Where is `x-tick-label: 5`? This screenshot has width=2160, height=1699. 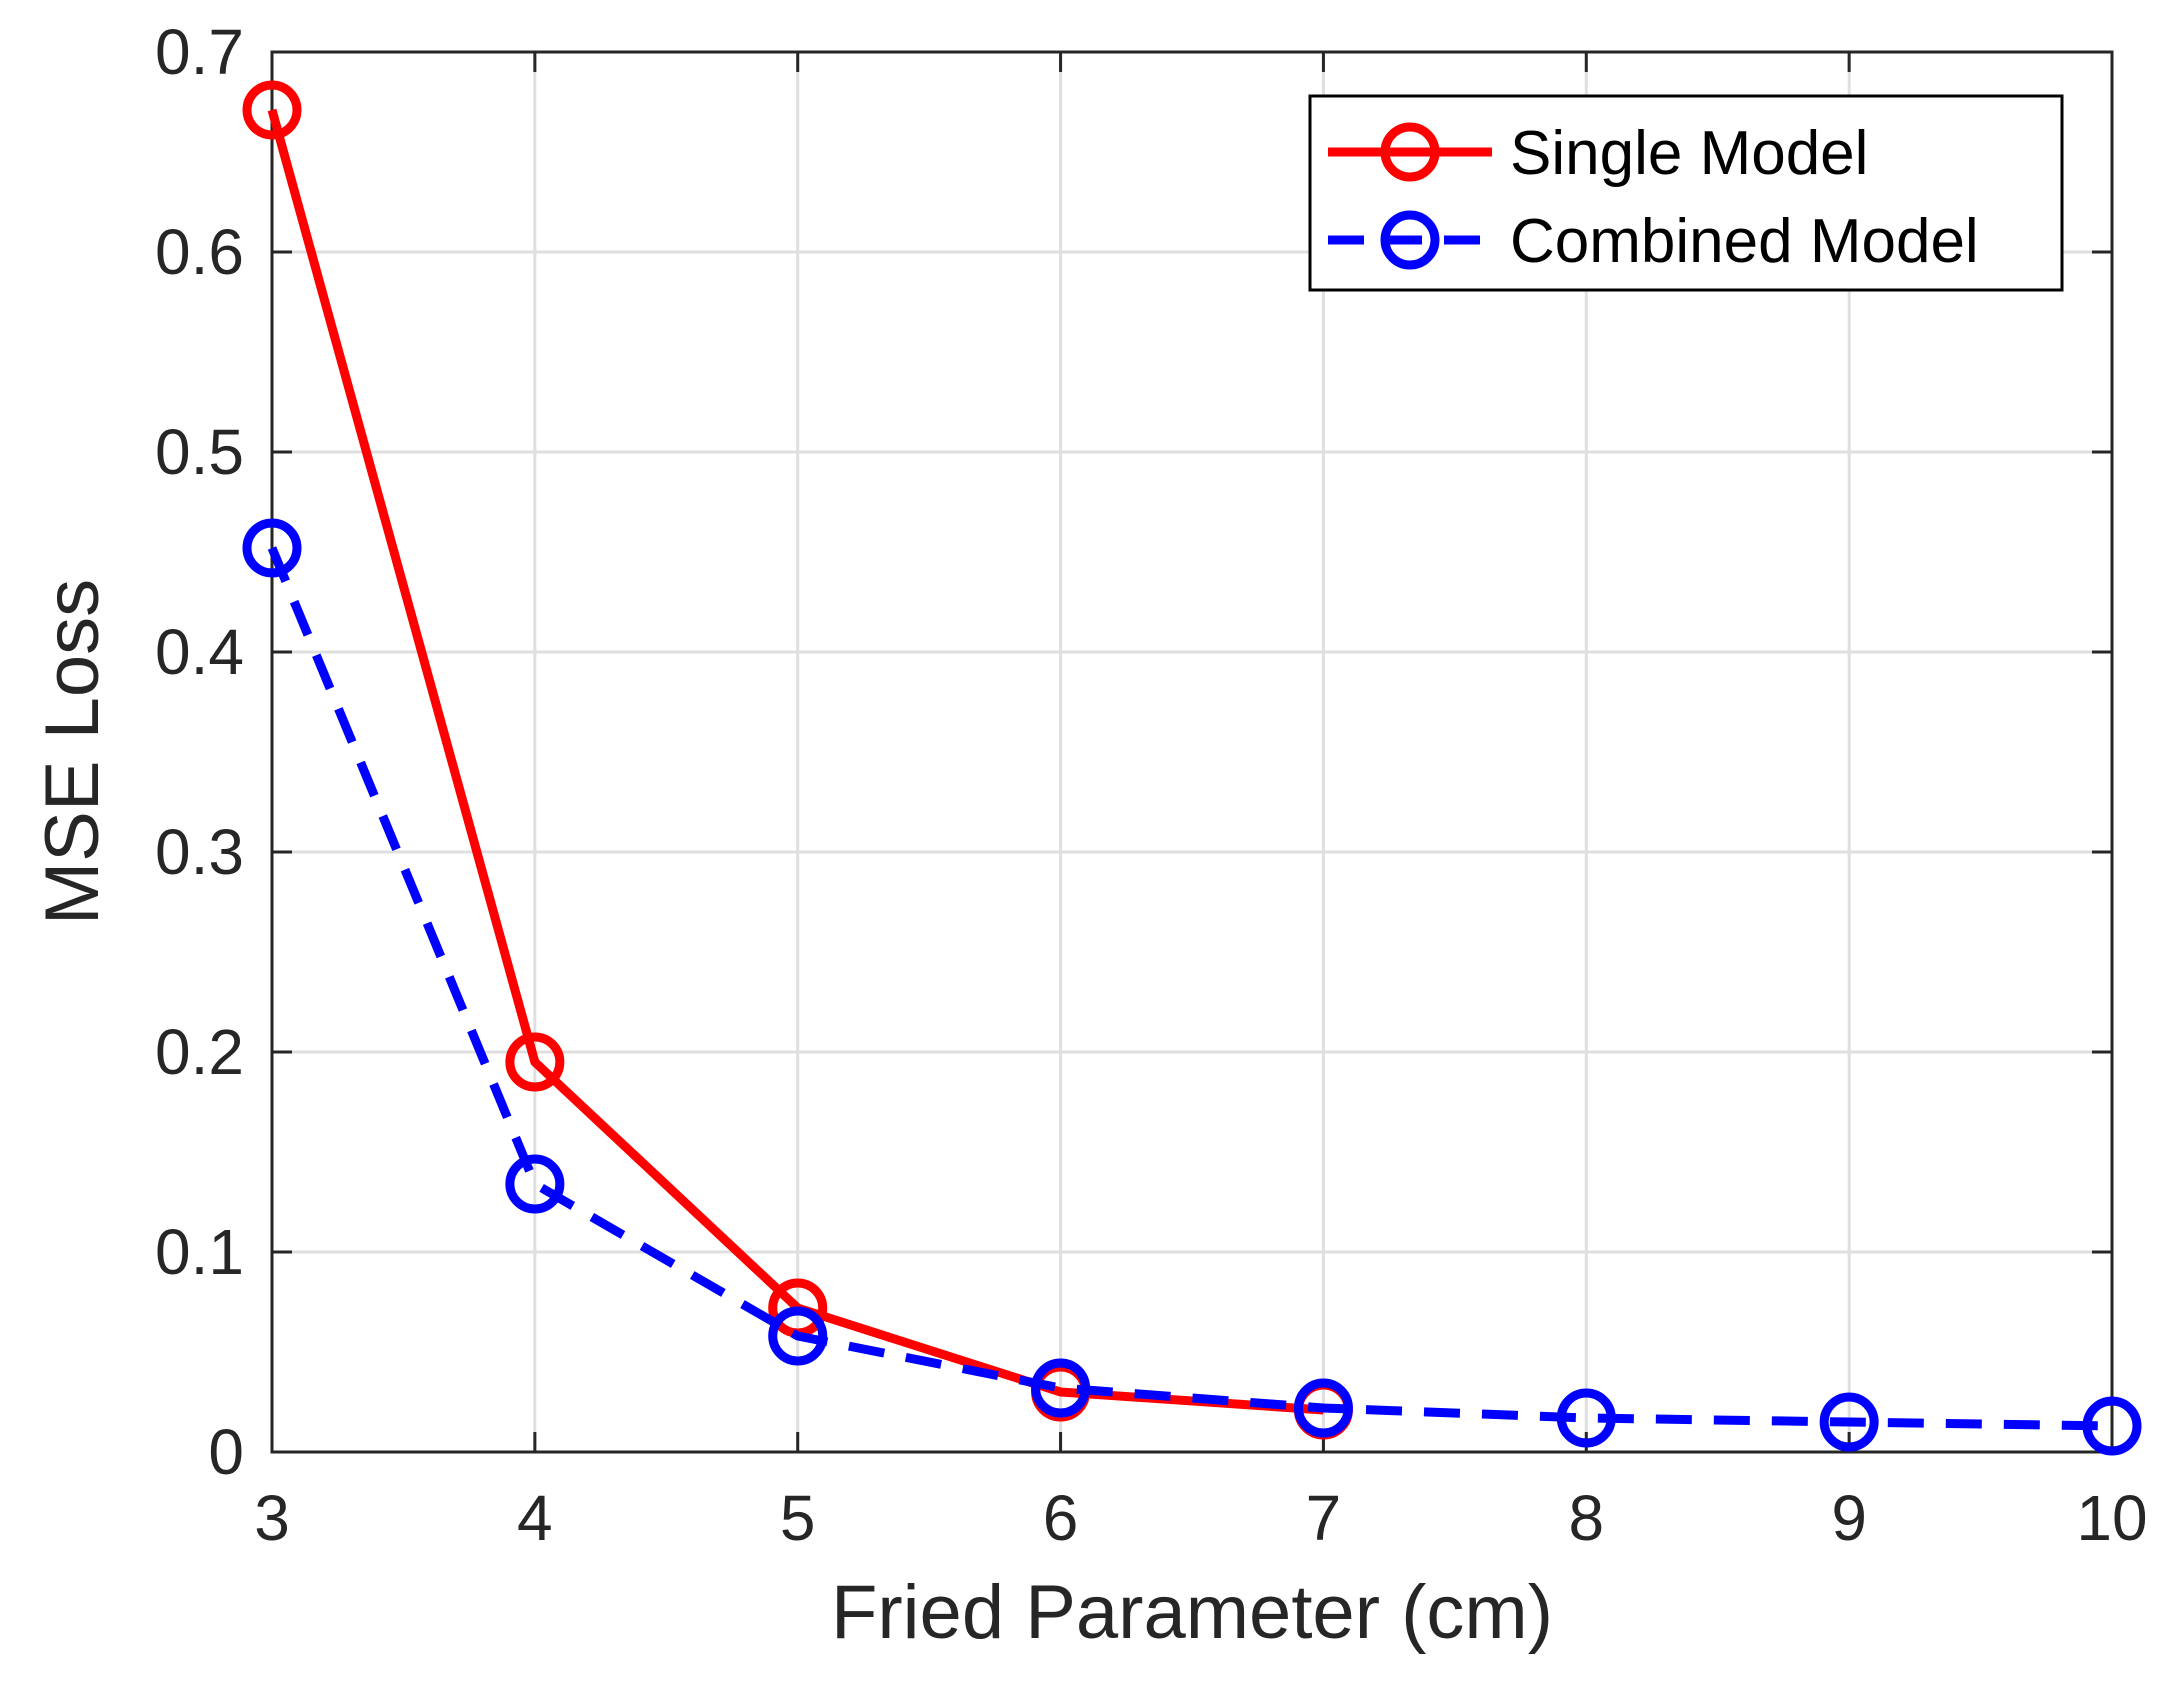
x-tick-label: 5 is located at coordinates (798, 1518).